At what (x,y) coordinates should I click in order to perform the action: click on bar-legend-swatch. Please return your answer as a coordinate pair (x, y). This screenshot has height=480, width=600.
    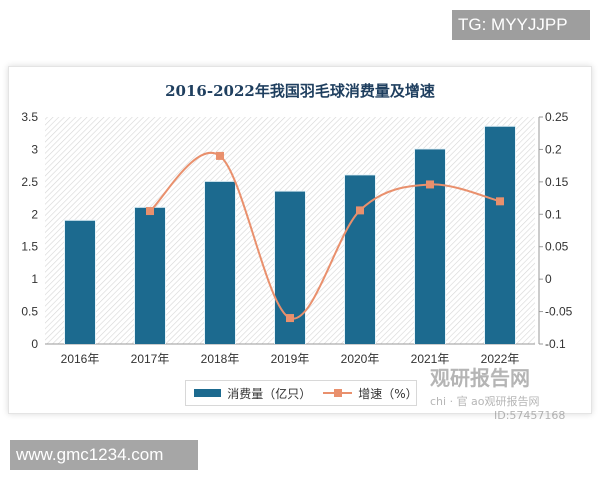
    Looking at the image, I should click on (208, 393).